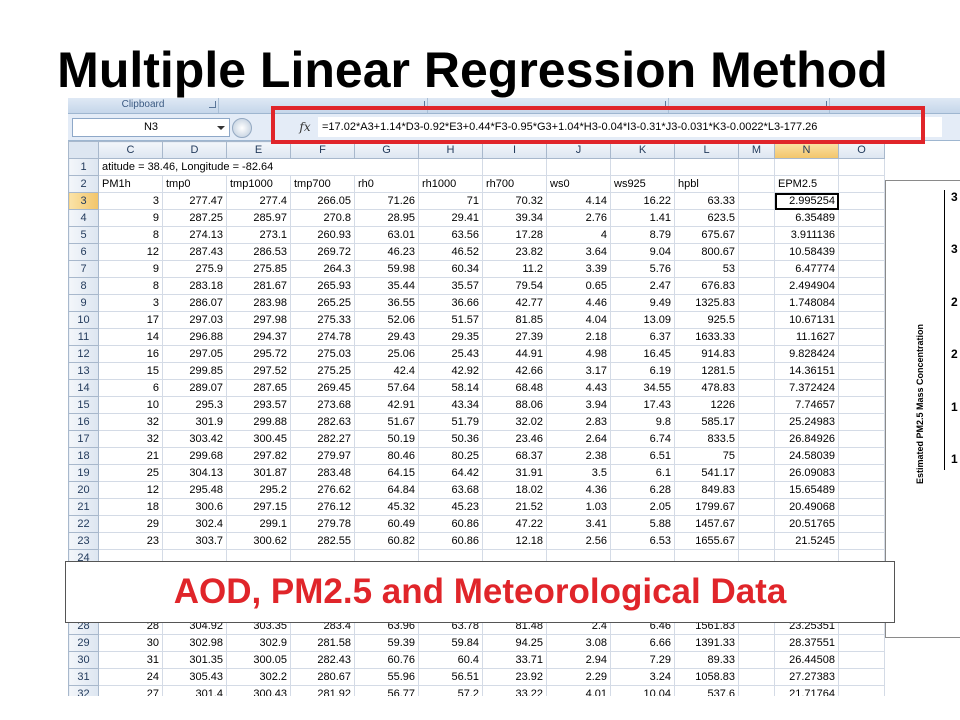 The image size is (960, 720). Describe the element at coordinates (194, 541) in the screenshot. I see `cell: 303.7` at that location.